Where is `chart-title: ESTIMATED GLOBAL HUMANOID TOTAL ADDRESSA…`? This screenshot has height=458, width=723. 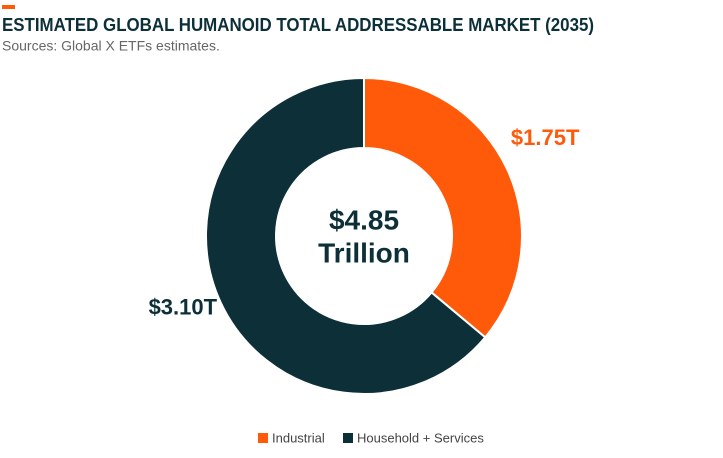
chart-title: ESTIMATED GLOBAL HUMANOID TOTAL ADDRESSA… is located at coordinates (298, 25).